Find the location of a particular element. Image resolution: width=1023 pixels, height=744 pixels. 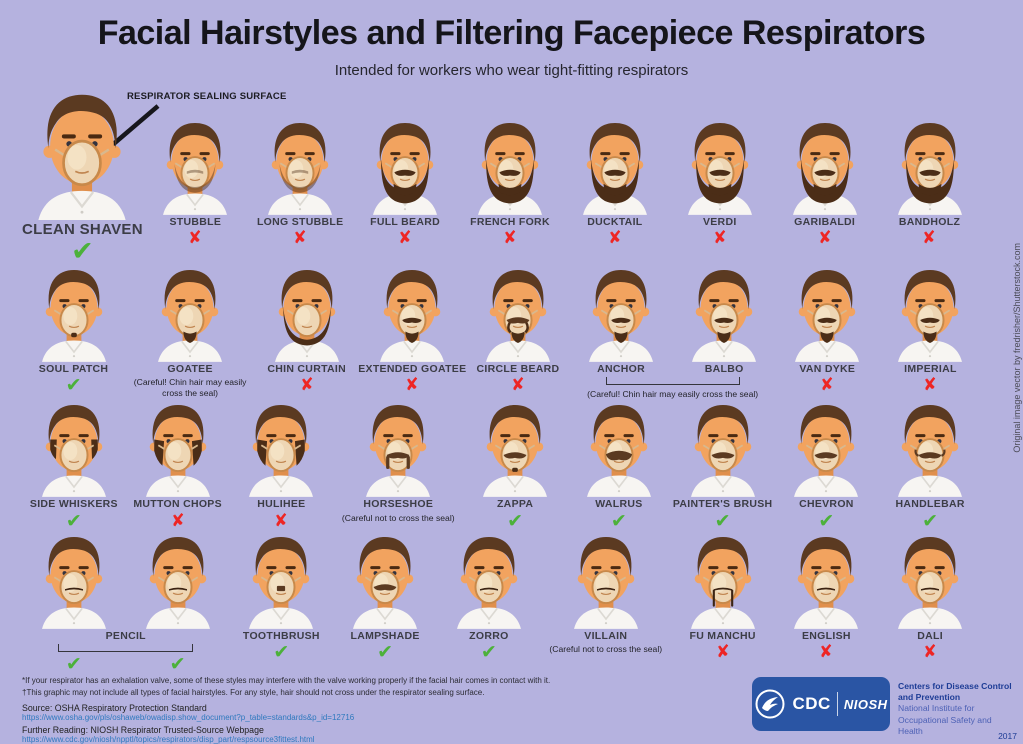

caution-note: (Careful not to cross the seal) is located at coordinates (398, 517).